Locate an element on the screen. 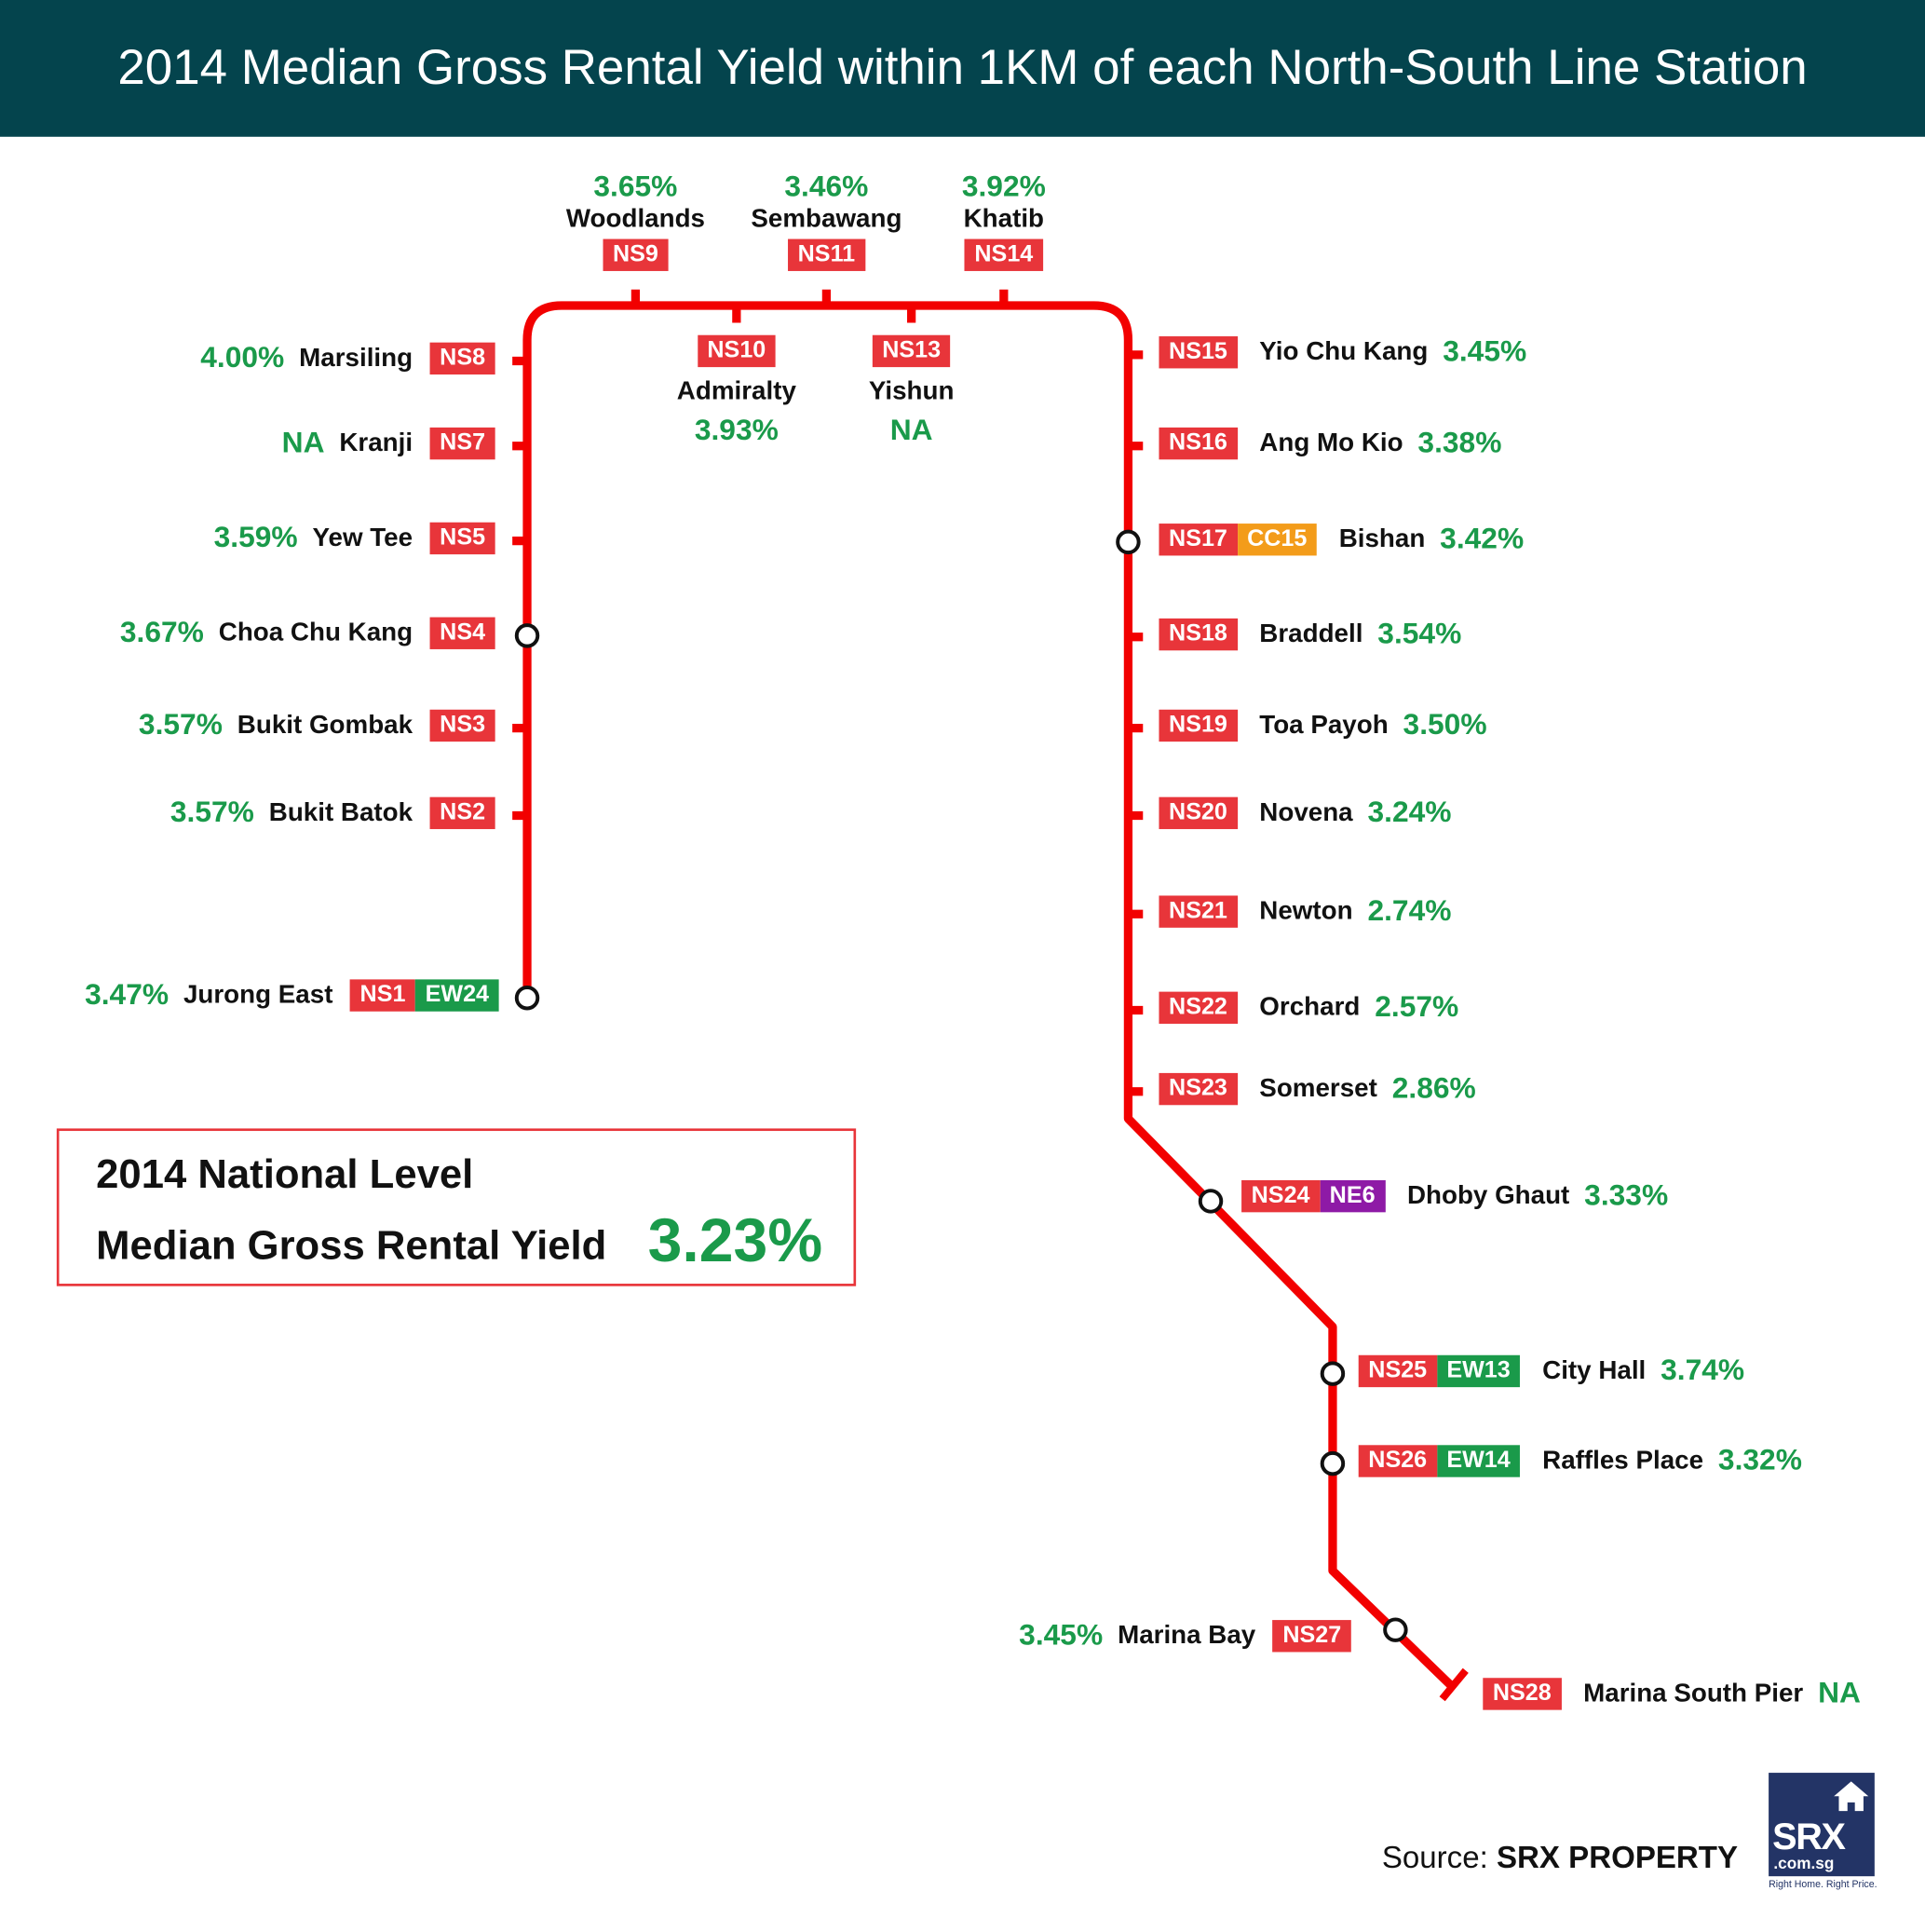 This screenshot has width=1925, height=1932. station-code-badges: NS21 is located at coordinates (1198, 911).